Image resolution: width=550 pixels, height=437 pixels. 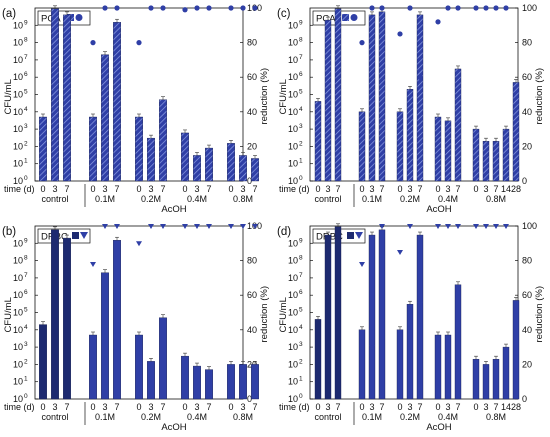 What do you see at coordinates (524, 181) in the screenshot?
I see `y2-tick-label: 0` at bounding box center [524, 181].